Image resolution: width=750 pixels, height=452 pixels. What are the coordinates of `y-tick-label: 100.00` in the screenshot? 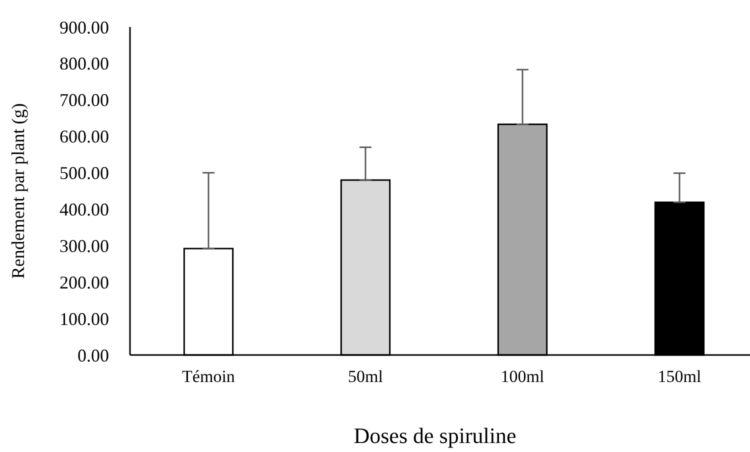 It's located at (84, 318).